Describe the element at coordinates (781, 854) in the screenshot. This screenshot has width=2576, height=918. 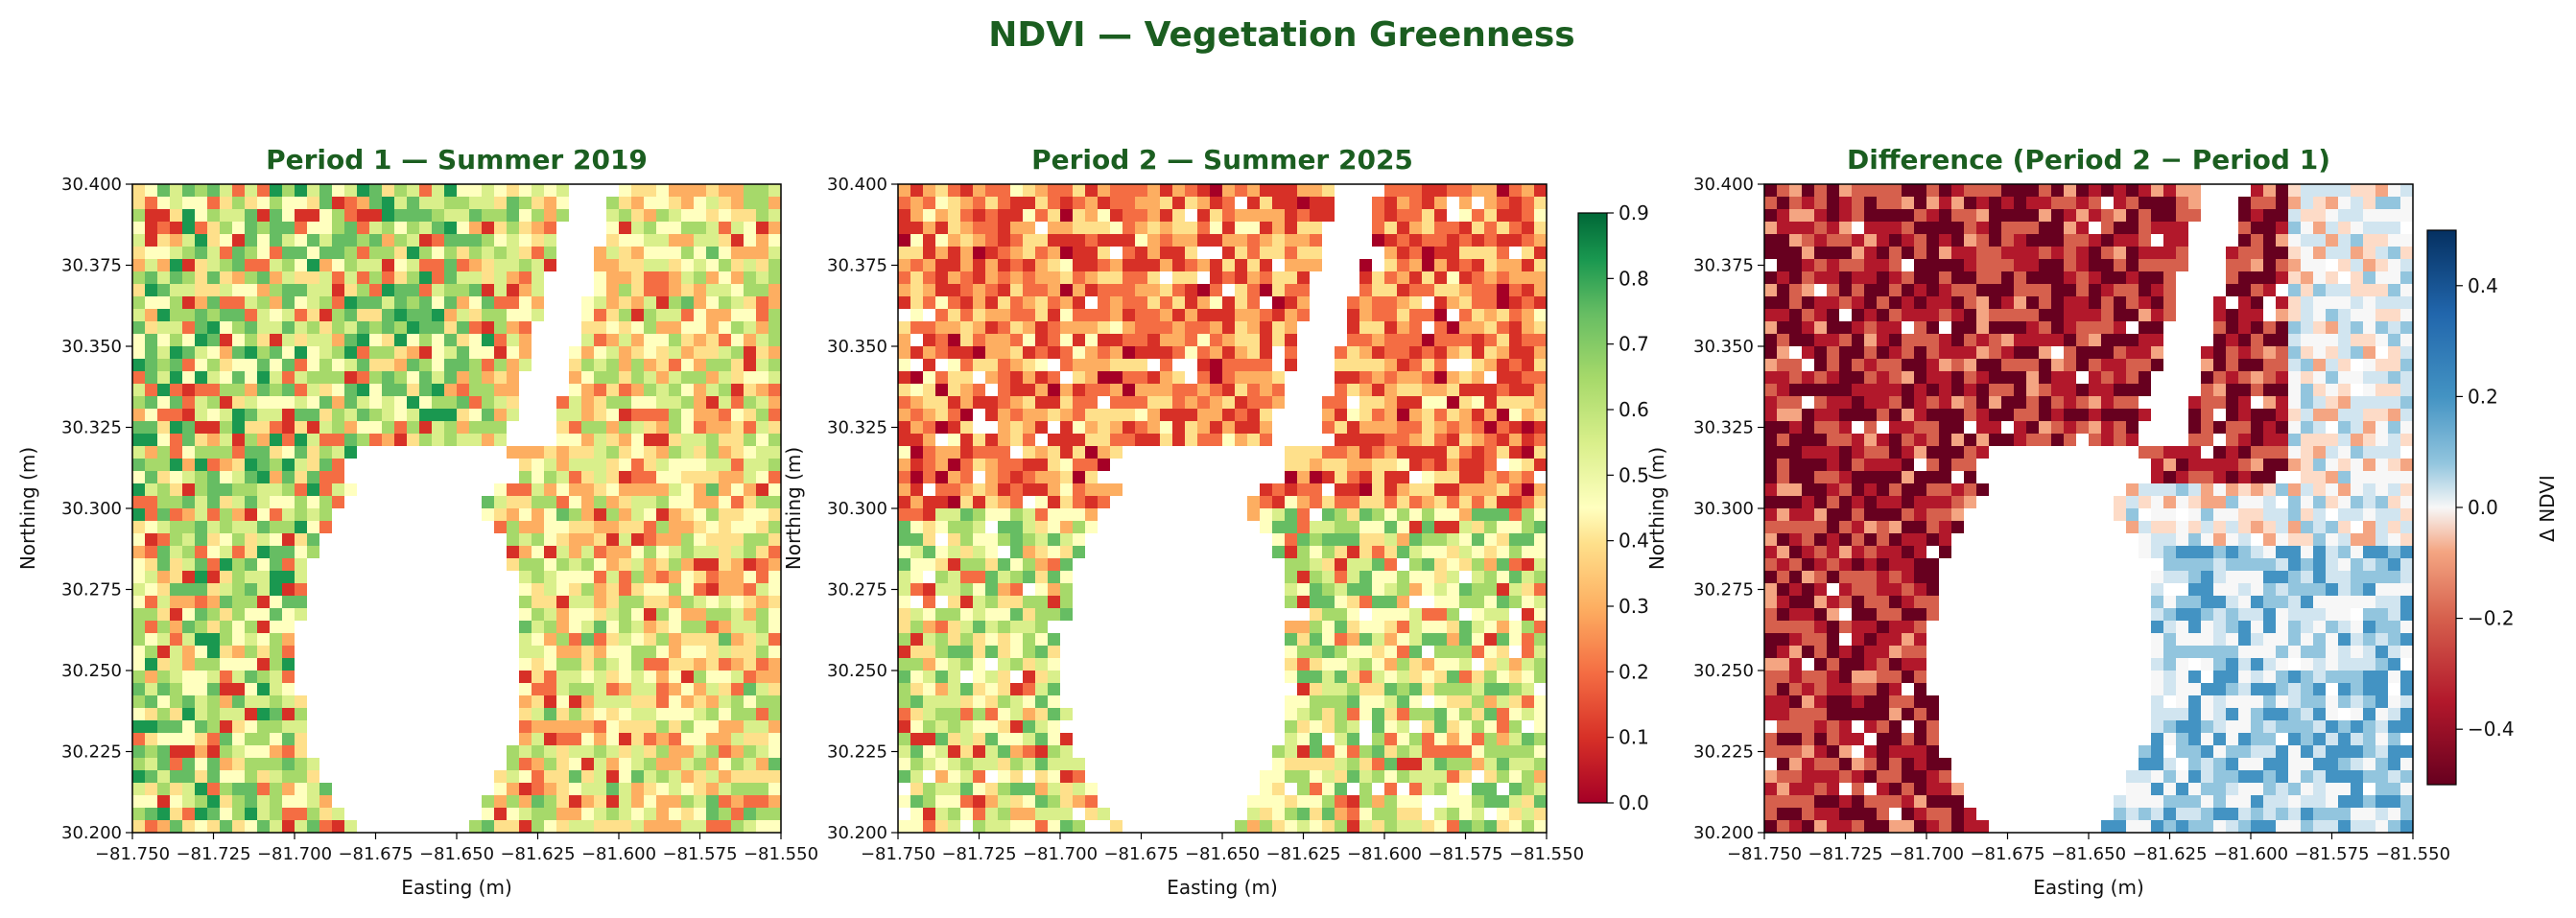
I see `x-tick-label: −81.550` at that location.